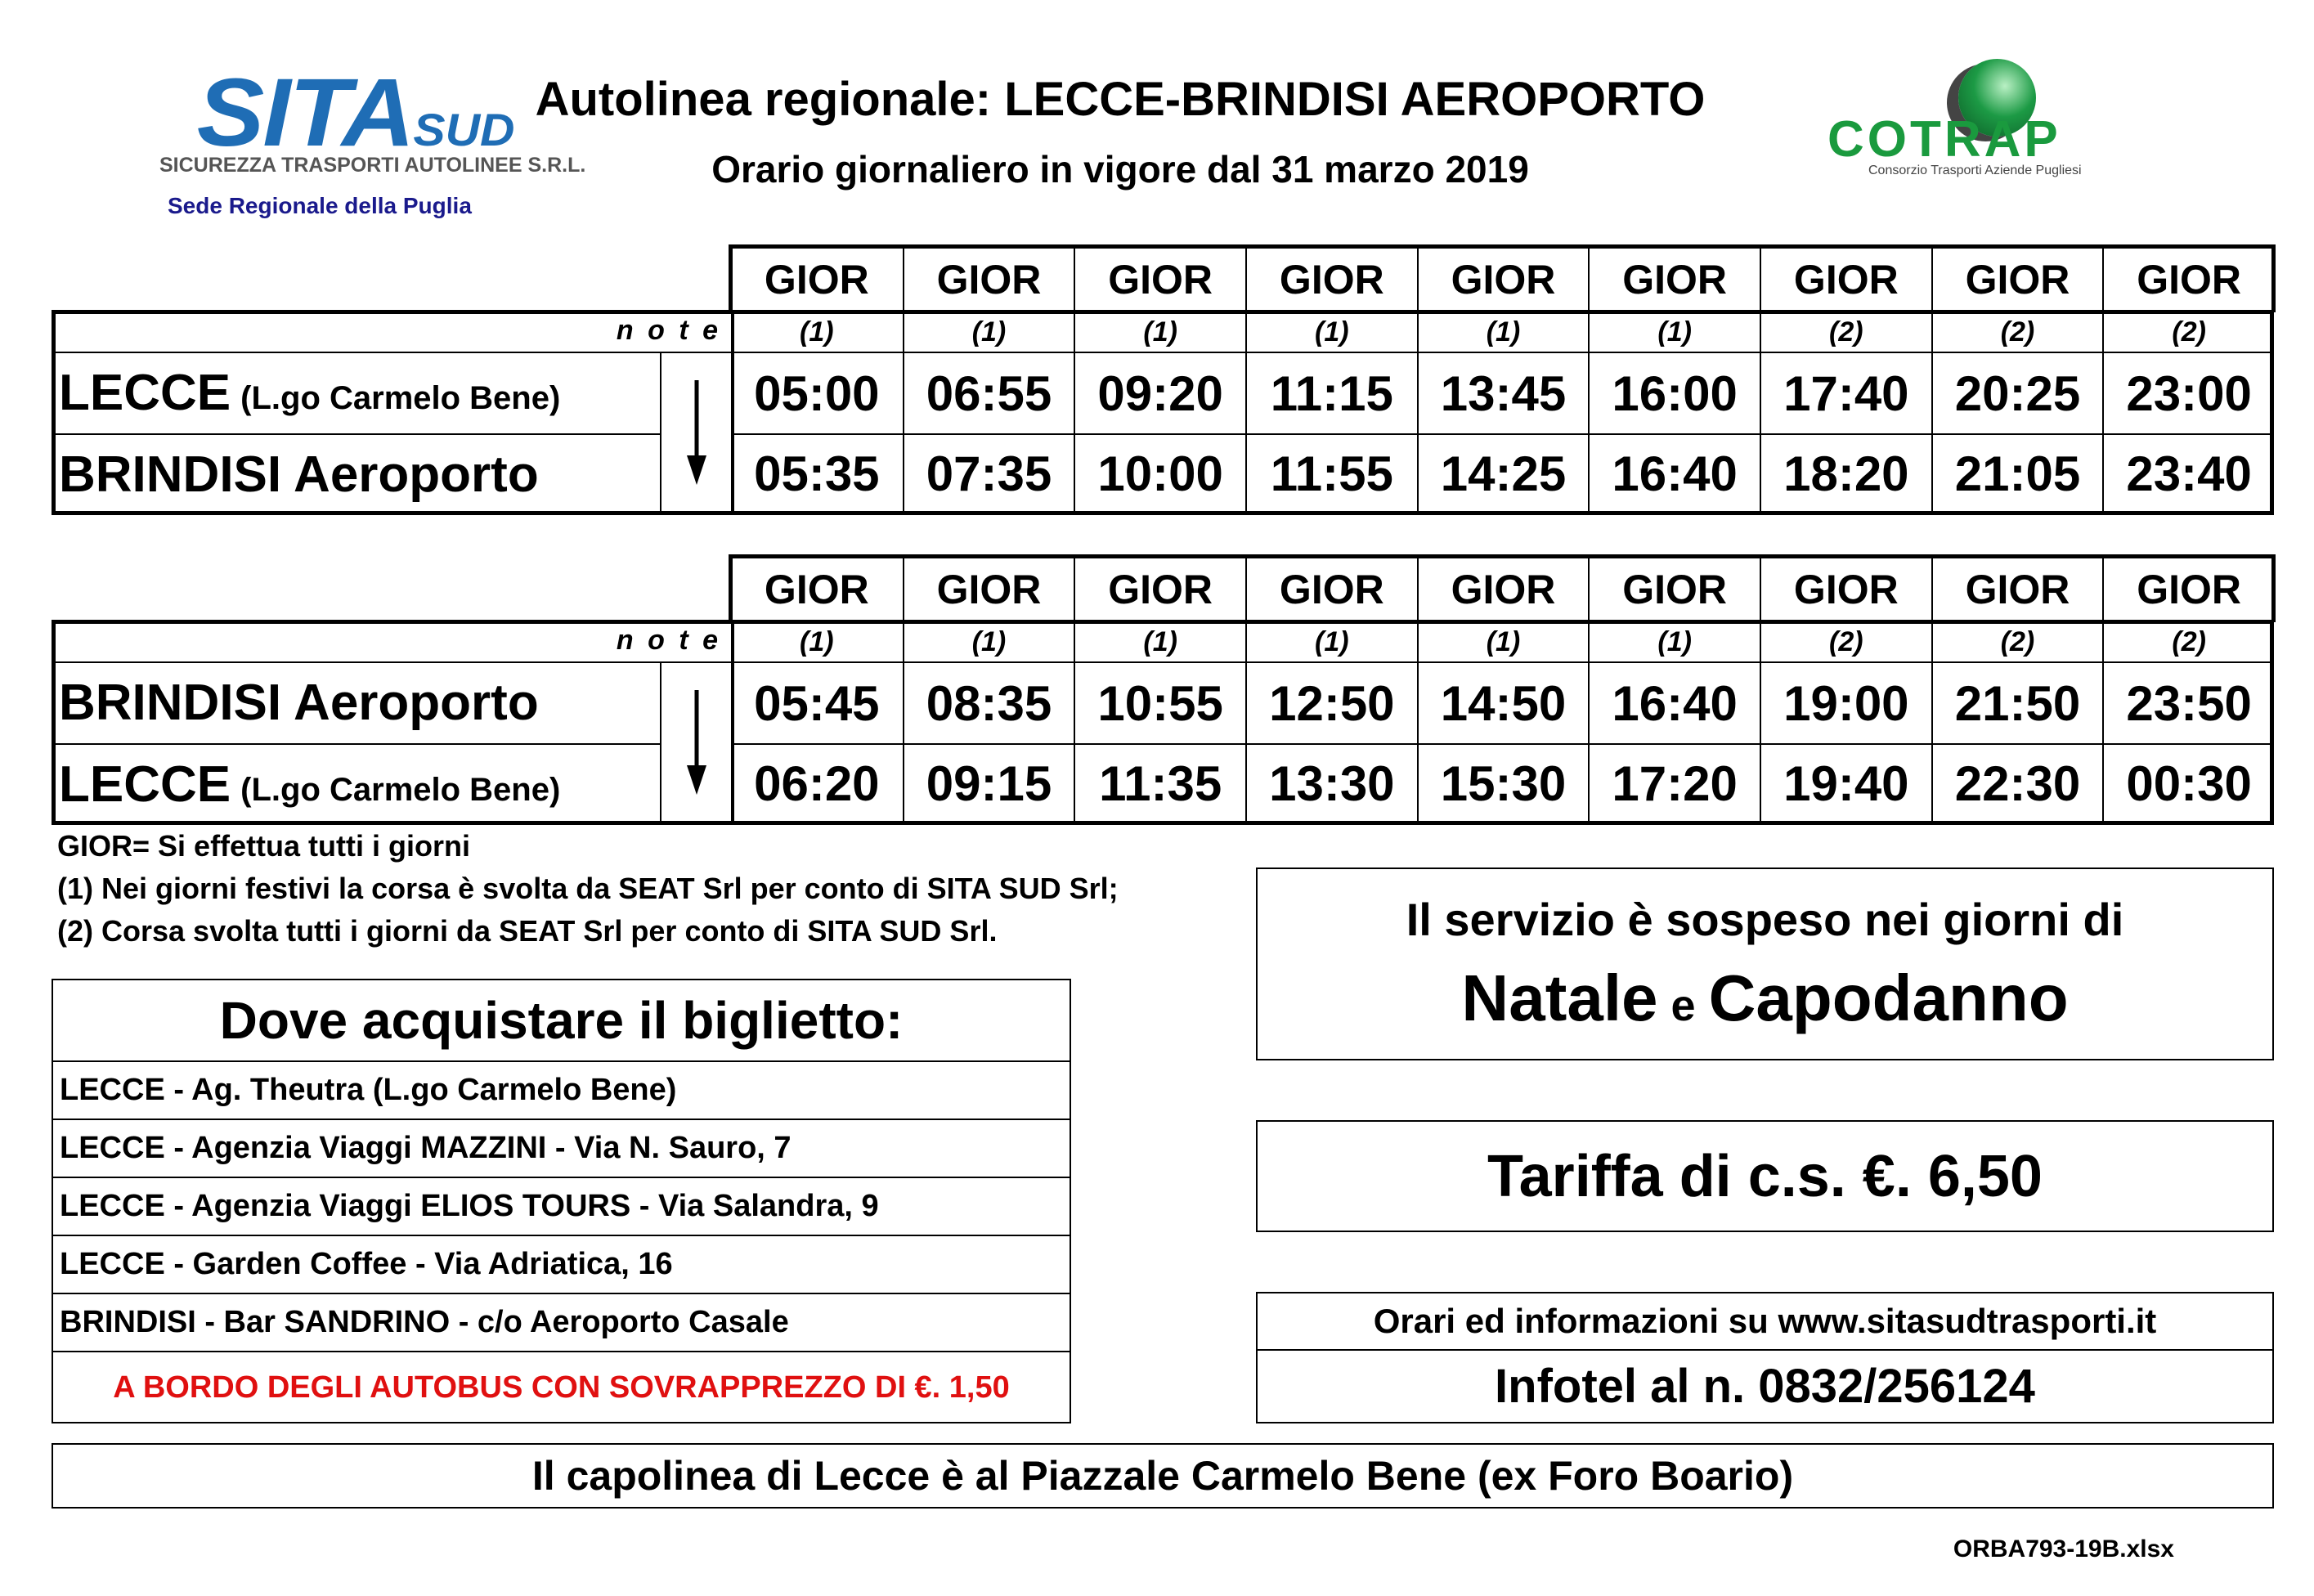 The height and width of the screenshot is (1596, 2314). What do you see at coordinates (1944, 139) in the screenshot?
I see `cotrap-logo: COTRAP` at bounding box center [1944, 139].